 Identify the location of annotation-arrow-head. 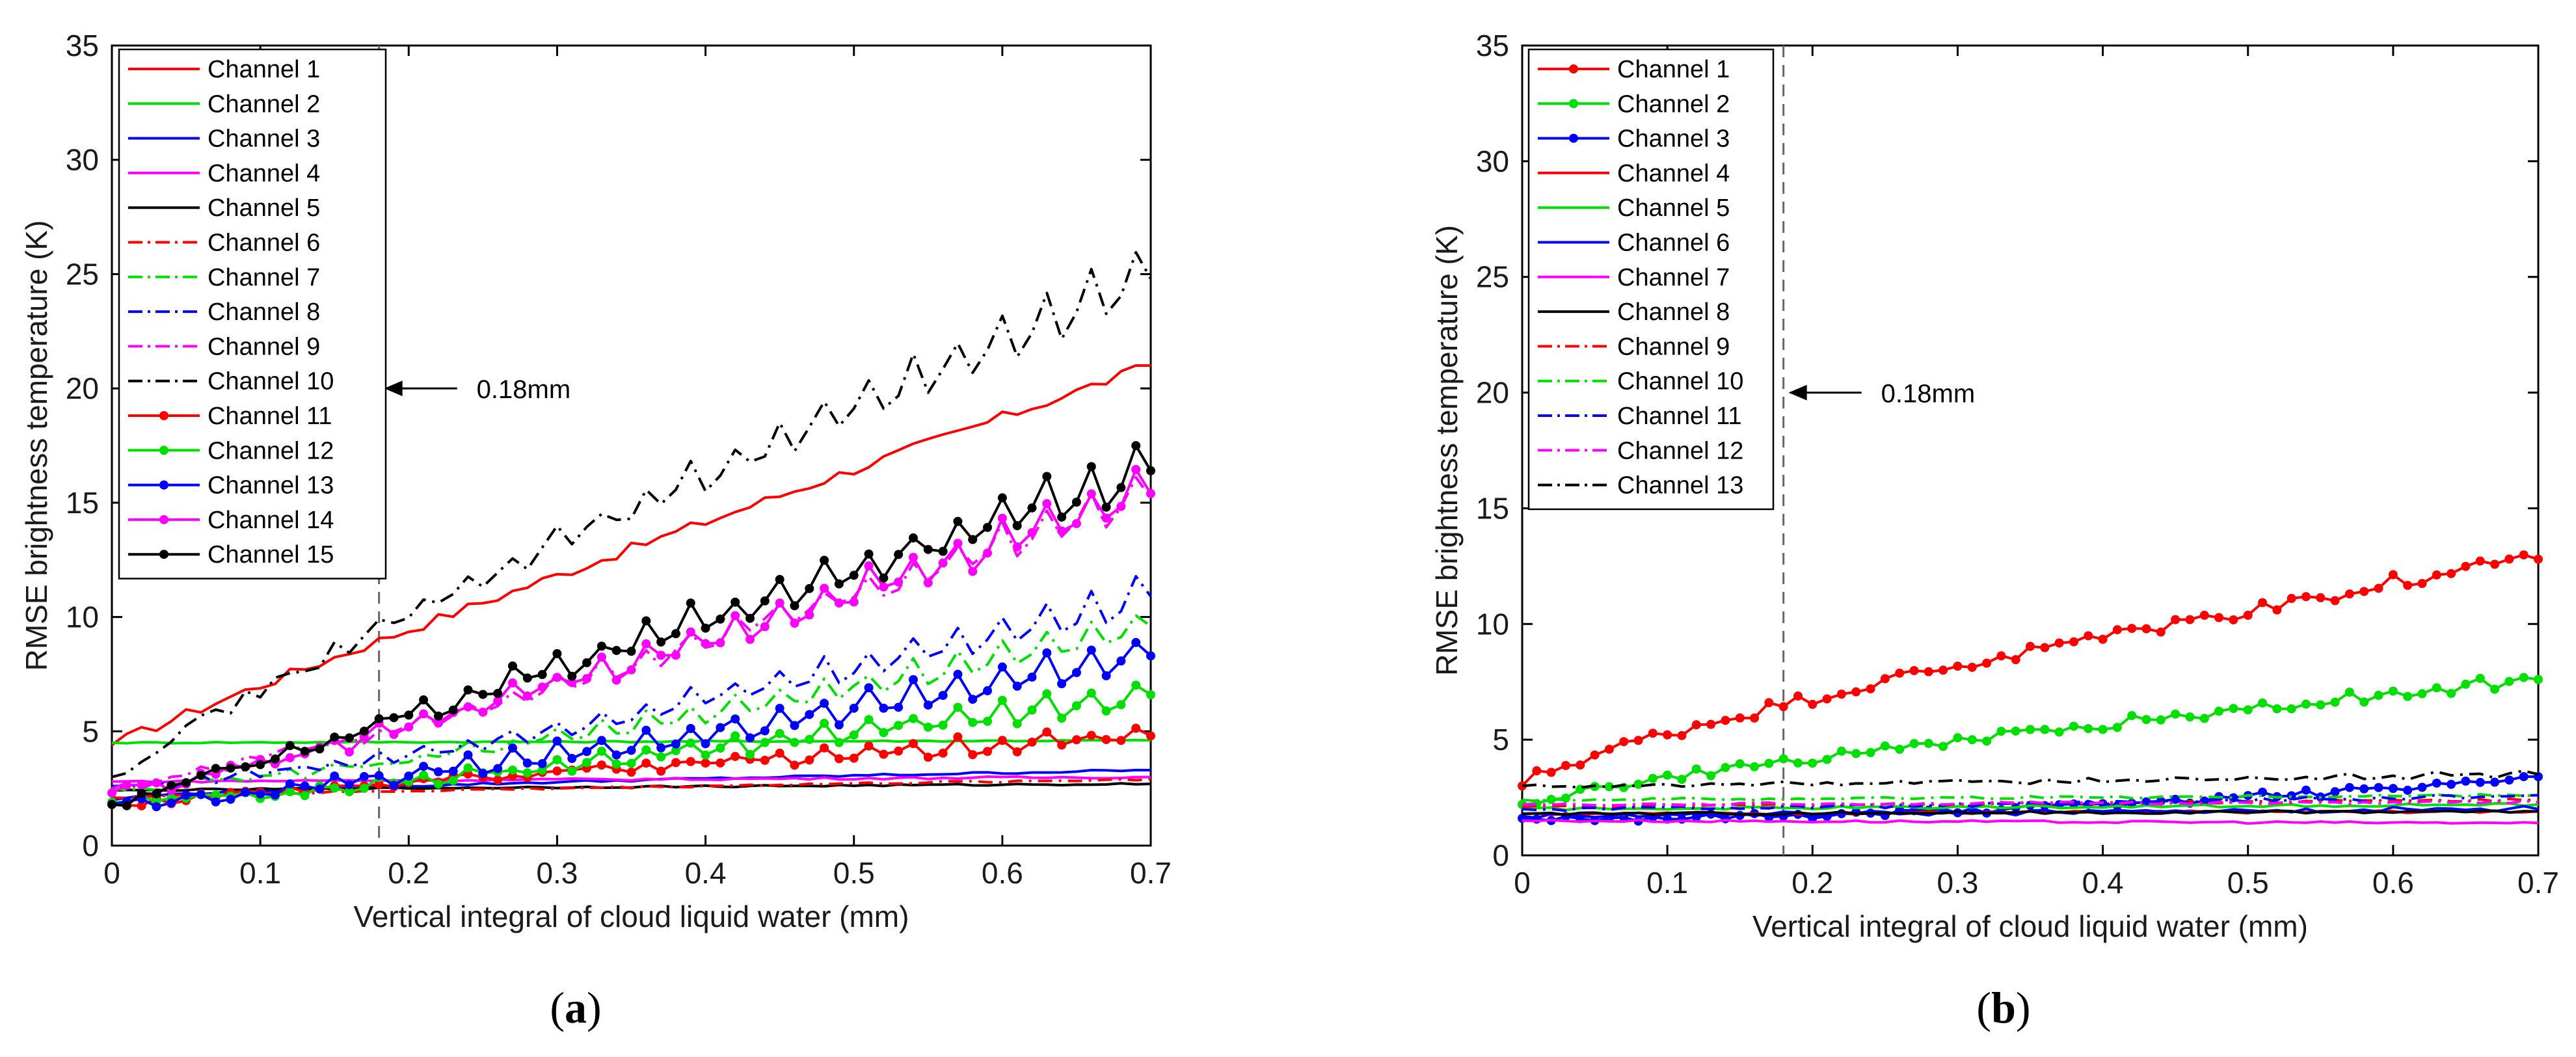
(393, 389).